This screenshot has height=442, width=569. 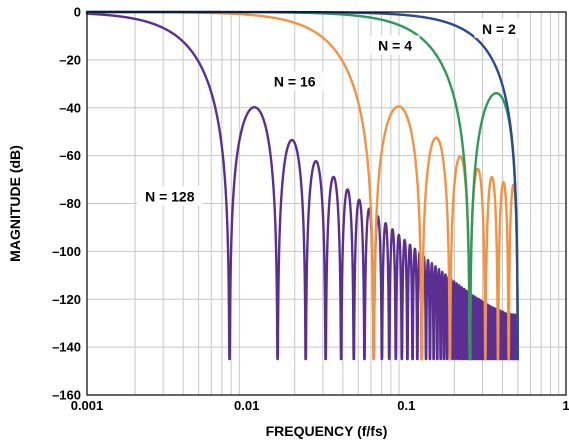 I want to click on series-annotation: N = 16, so click(x=295, y=81).